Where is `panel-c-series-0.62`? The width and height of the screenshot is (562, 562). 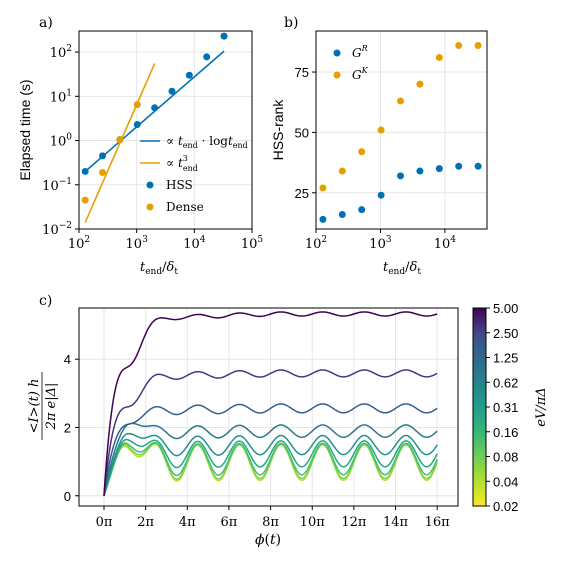 panel-c-series-0.62 is located at coordinates (270, 459).